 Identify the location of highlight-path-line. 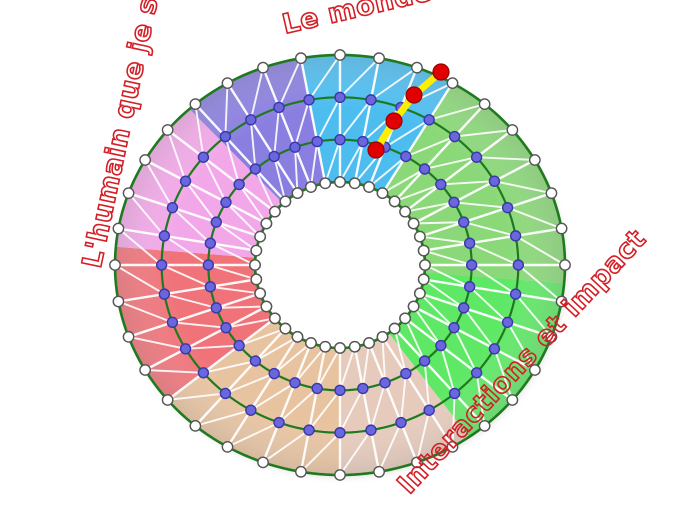
(408, 111).